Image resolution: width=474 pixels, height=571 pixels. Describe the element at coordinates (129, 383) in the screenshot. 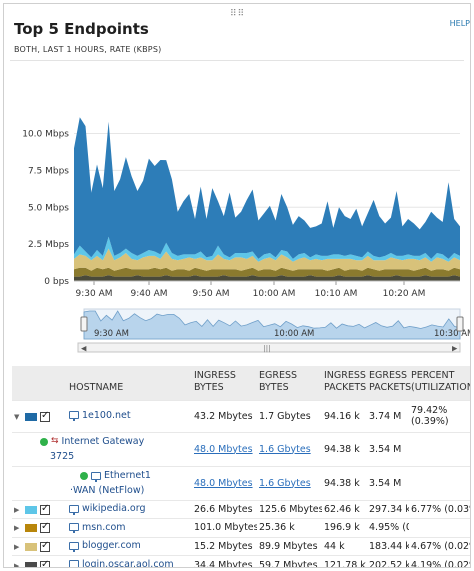

I see `header-hostname: HOSTNAME` at that location.